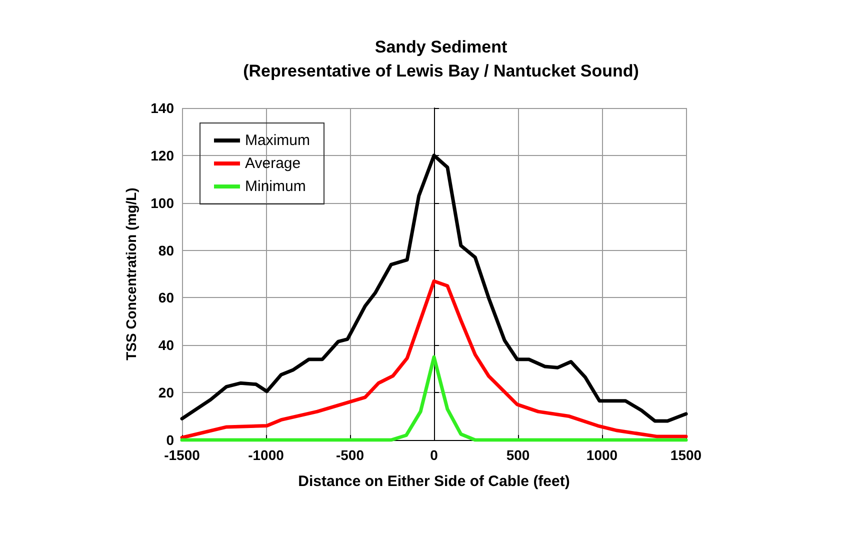 This screenshot has width=846, height=539. Describe the element at coordinates (518, 455) in the screenshot. I see `x-tick-label: 500` at that location.